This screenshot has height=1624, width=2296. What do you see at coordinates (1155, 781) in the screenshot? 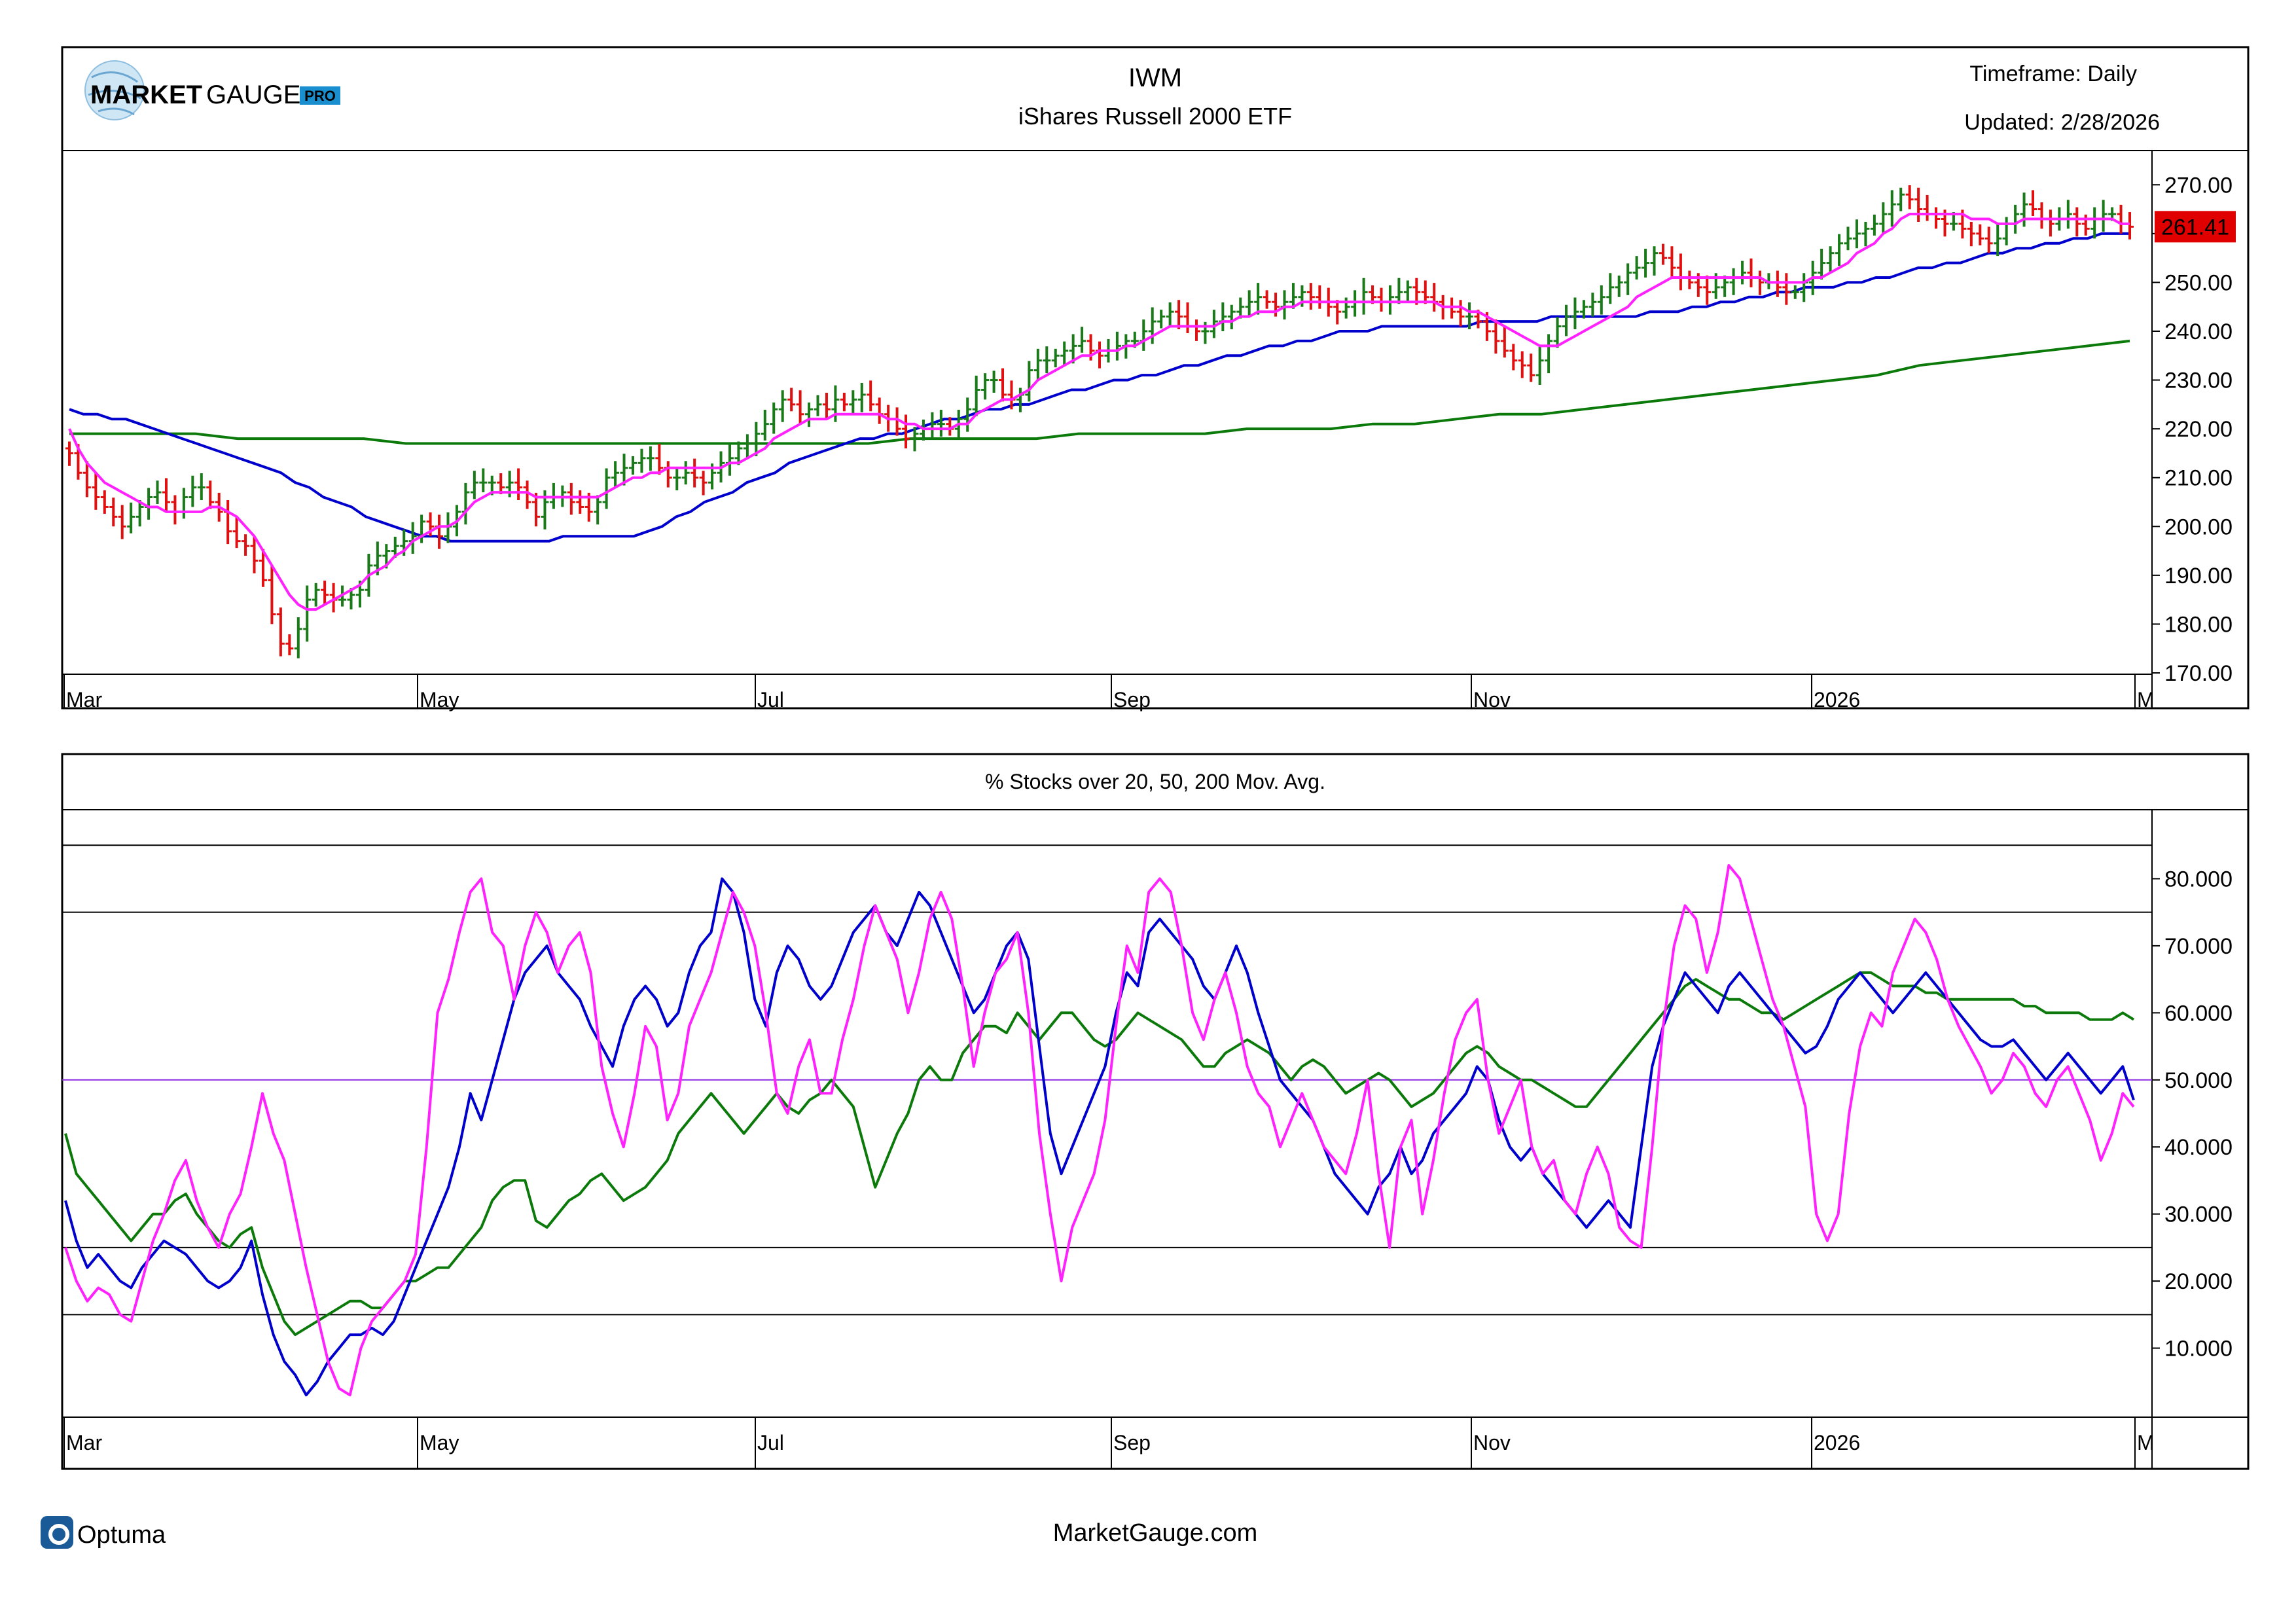
I see `breadth-panel-title: % Stocks over 20, 50, 200 Mov. Avg.` at bounding box center [1155, 781].